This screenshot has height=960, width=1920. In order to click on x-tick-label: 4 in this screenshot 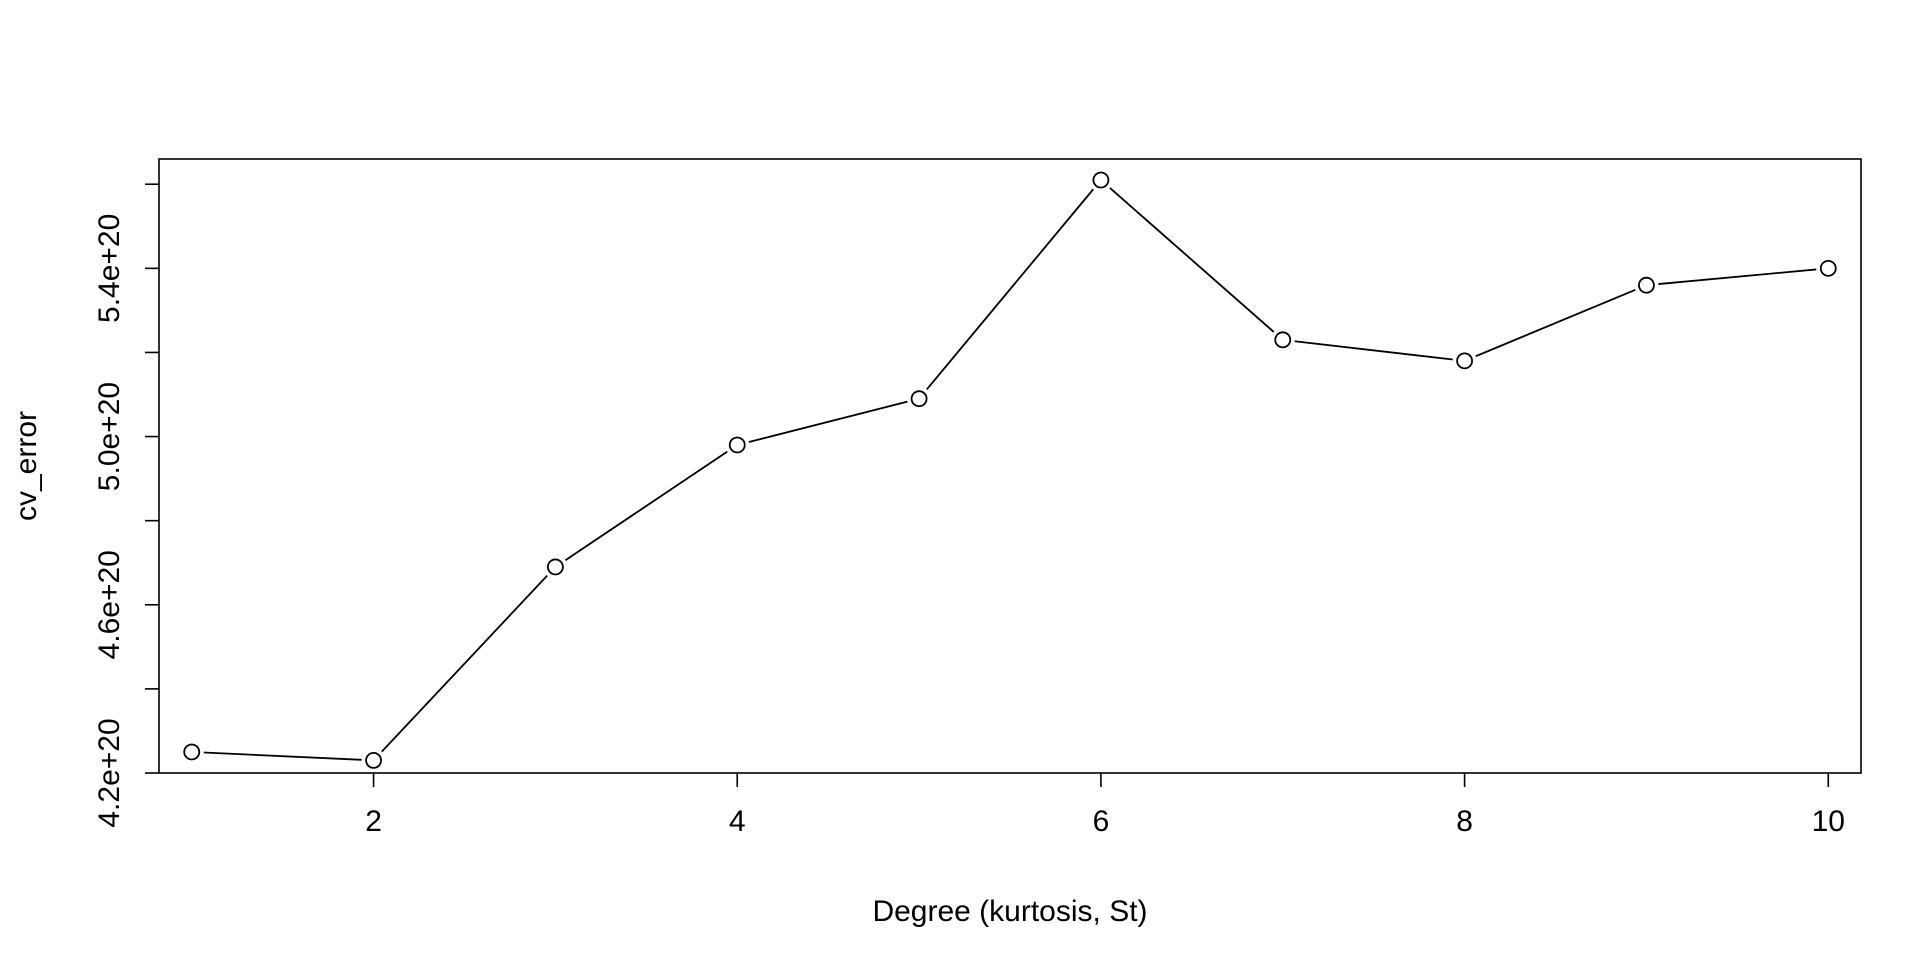, I will do `click(737, 821)`.